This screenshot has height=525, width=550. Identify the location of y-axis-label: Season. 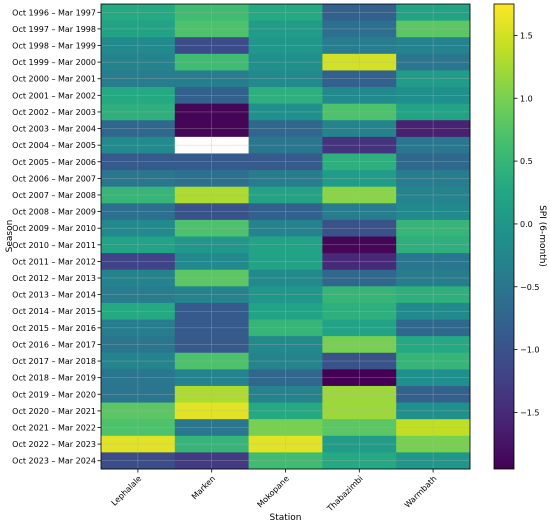
(10, 236).